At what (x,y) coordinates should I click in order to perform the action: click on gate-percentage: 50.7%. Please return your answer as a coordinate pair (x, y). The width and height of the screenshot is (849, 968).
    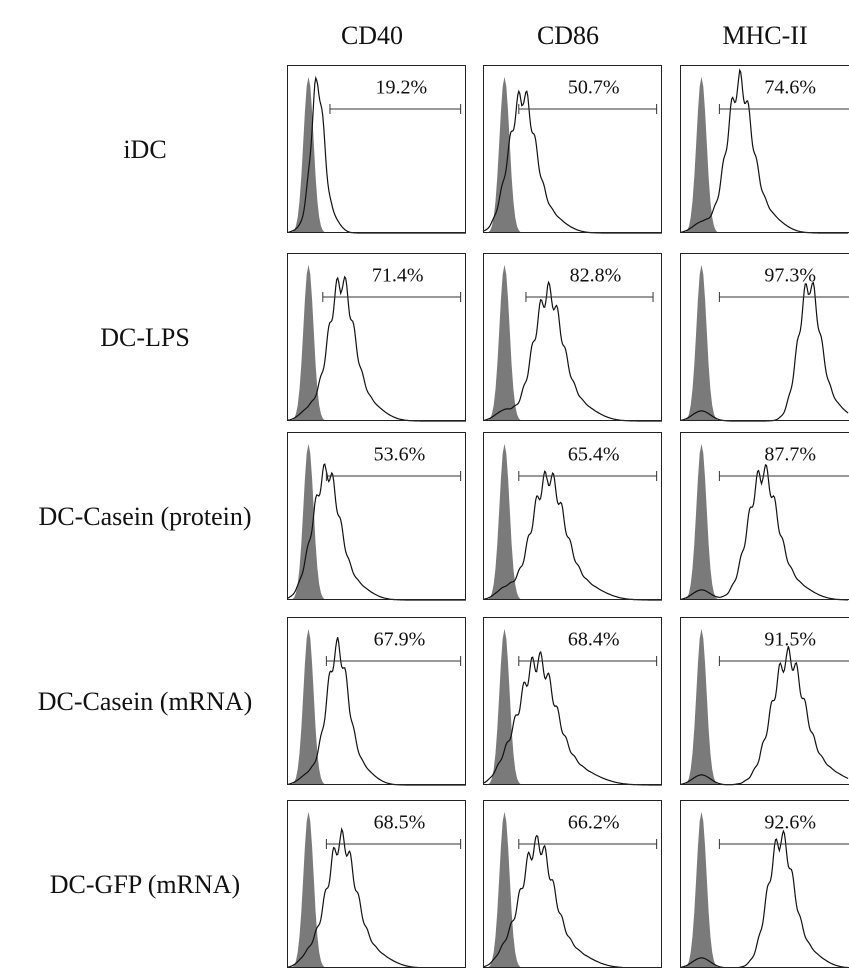
    Looking at the image, I should click on (594, 88).